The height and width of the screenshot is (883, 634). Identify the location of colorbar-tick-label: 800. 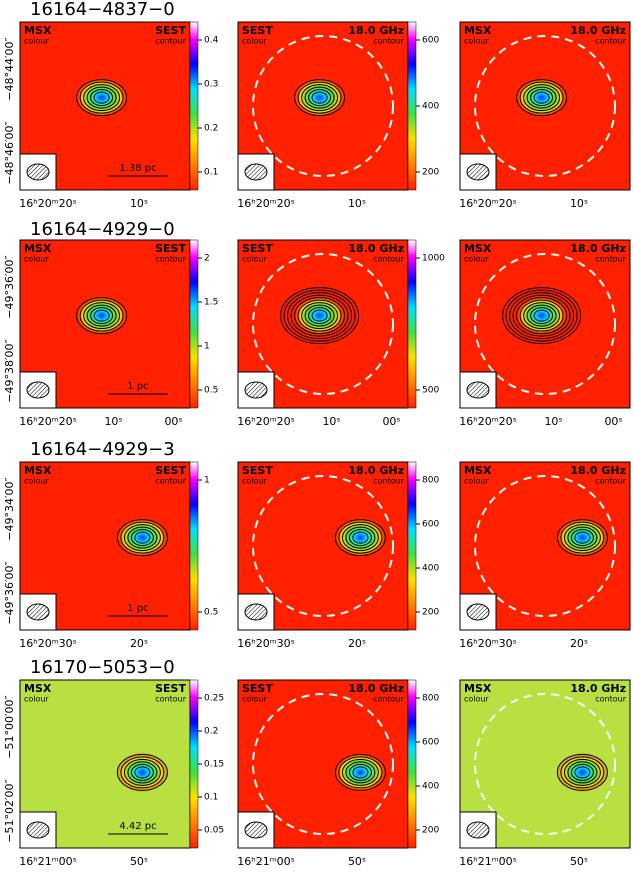
(430, 699).